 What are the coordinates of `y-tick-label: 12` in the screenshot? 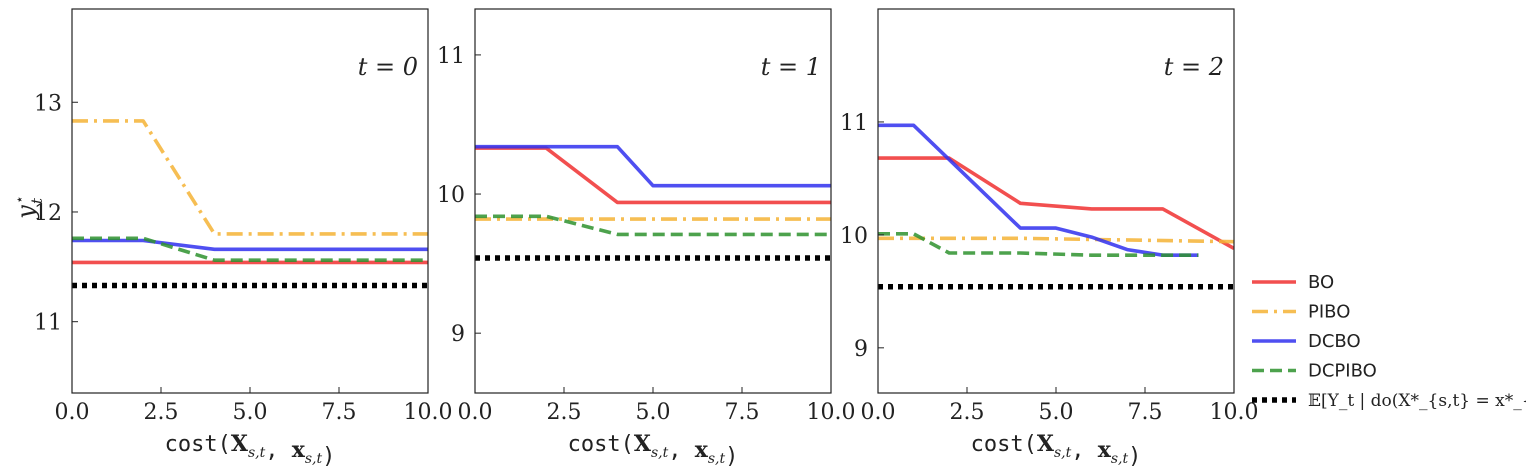 It's located at (48, 213).